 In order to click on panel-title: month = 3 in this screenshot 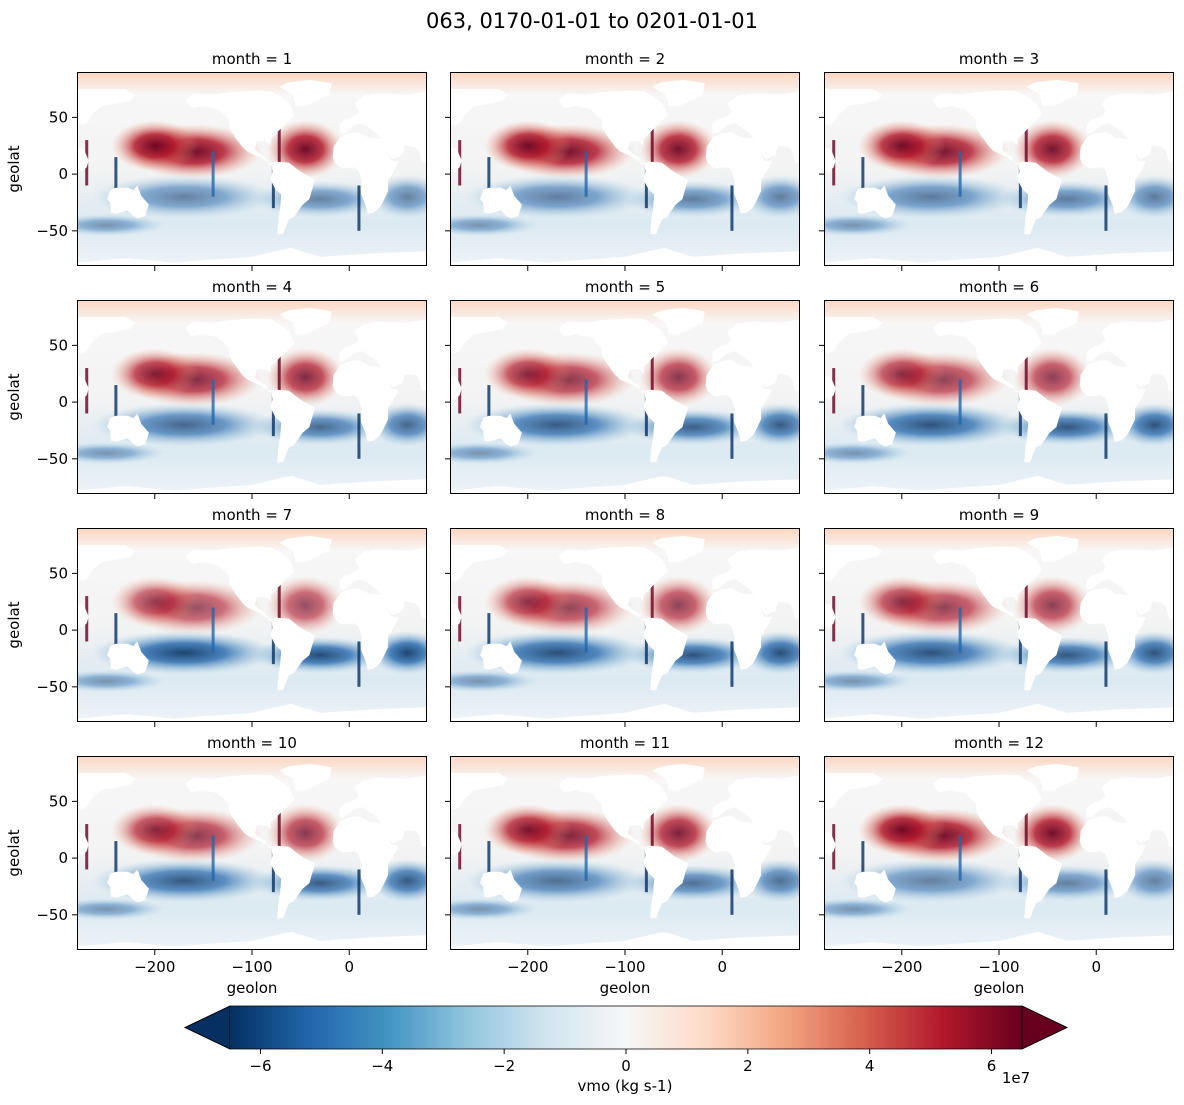, I will do `click(999, 59)`.